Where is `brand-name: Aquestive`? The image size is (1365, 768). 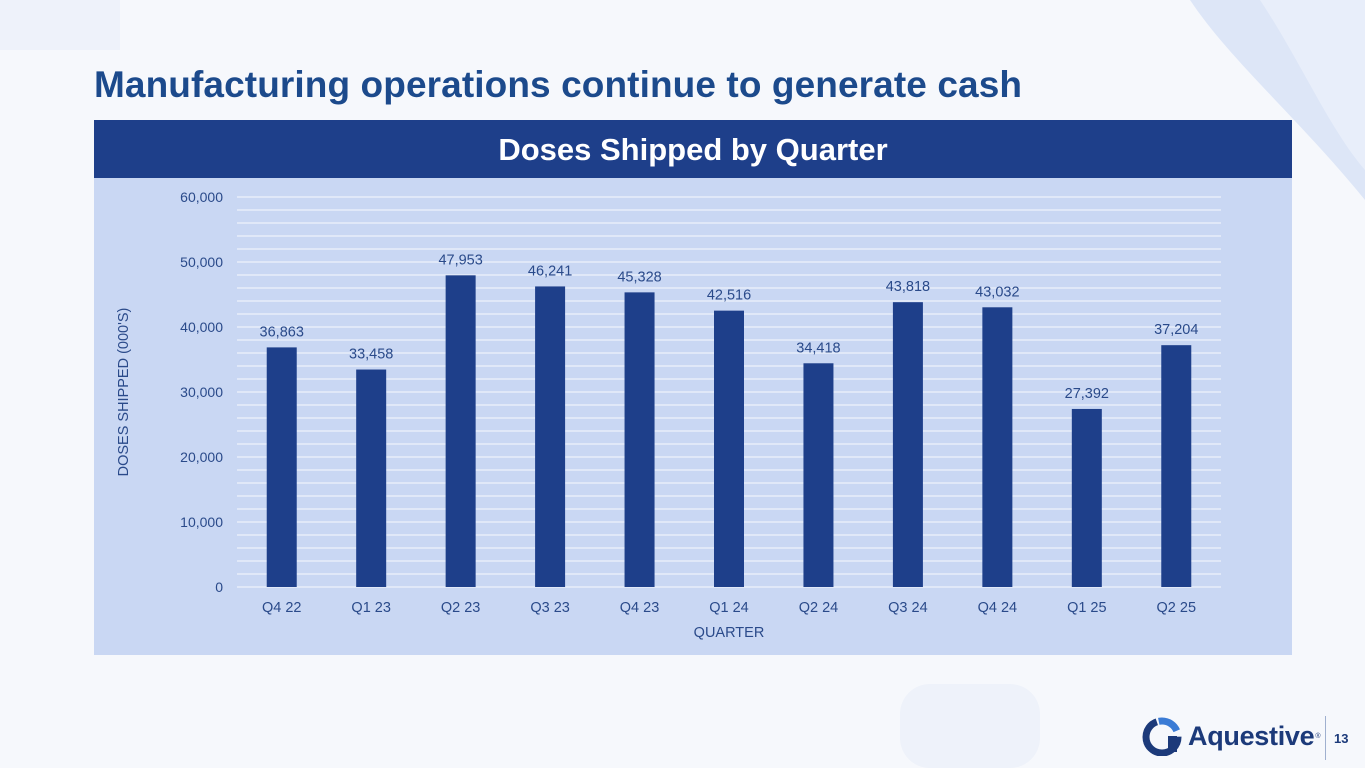 brand-name: Aquestive is located at coordinates (1251, 735).